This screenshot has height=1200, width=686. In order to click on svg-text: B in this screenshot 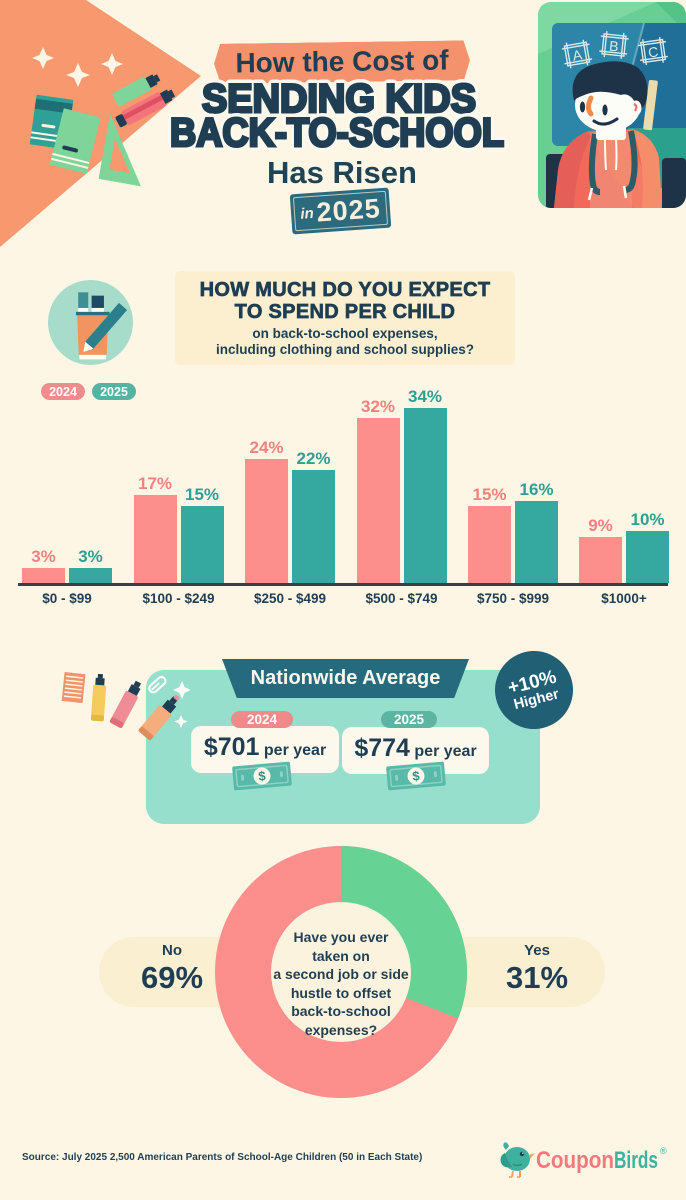, I will do `click(613, 46)`.